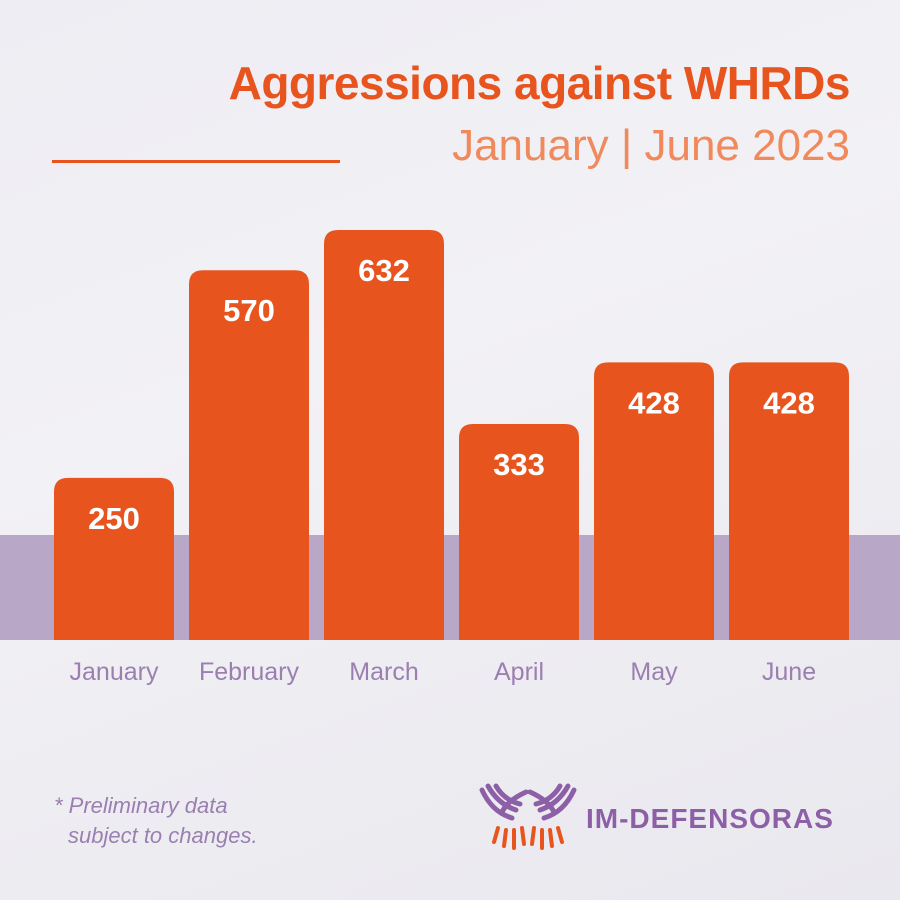 The height and width of the screenshot is (900, 900). Describe the element at coordinates (249, 672) in the screenshot. I see `category-label: February` at that location.